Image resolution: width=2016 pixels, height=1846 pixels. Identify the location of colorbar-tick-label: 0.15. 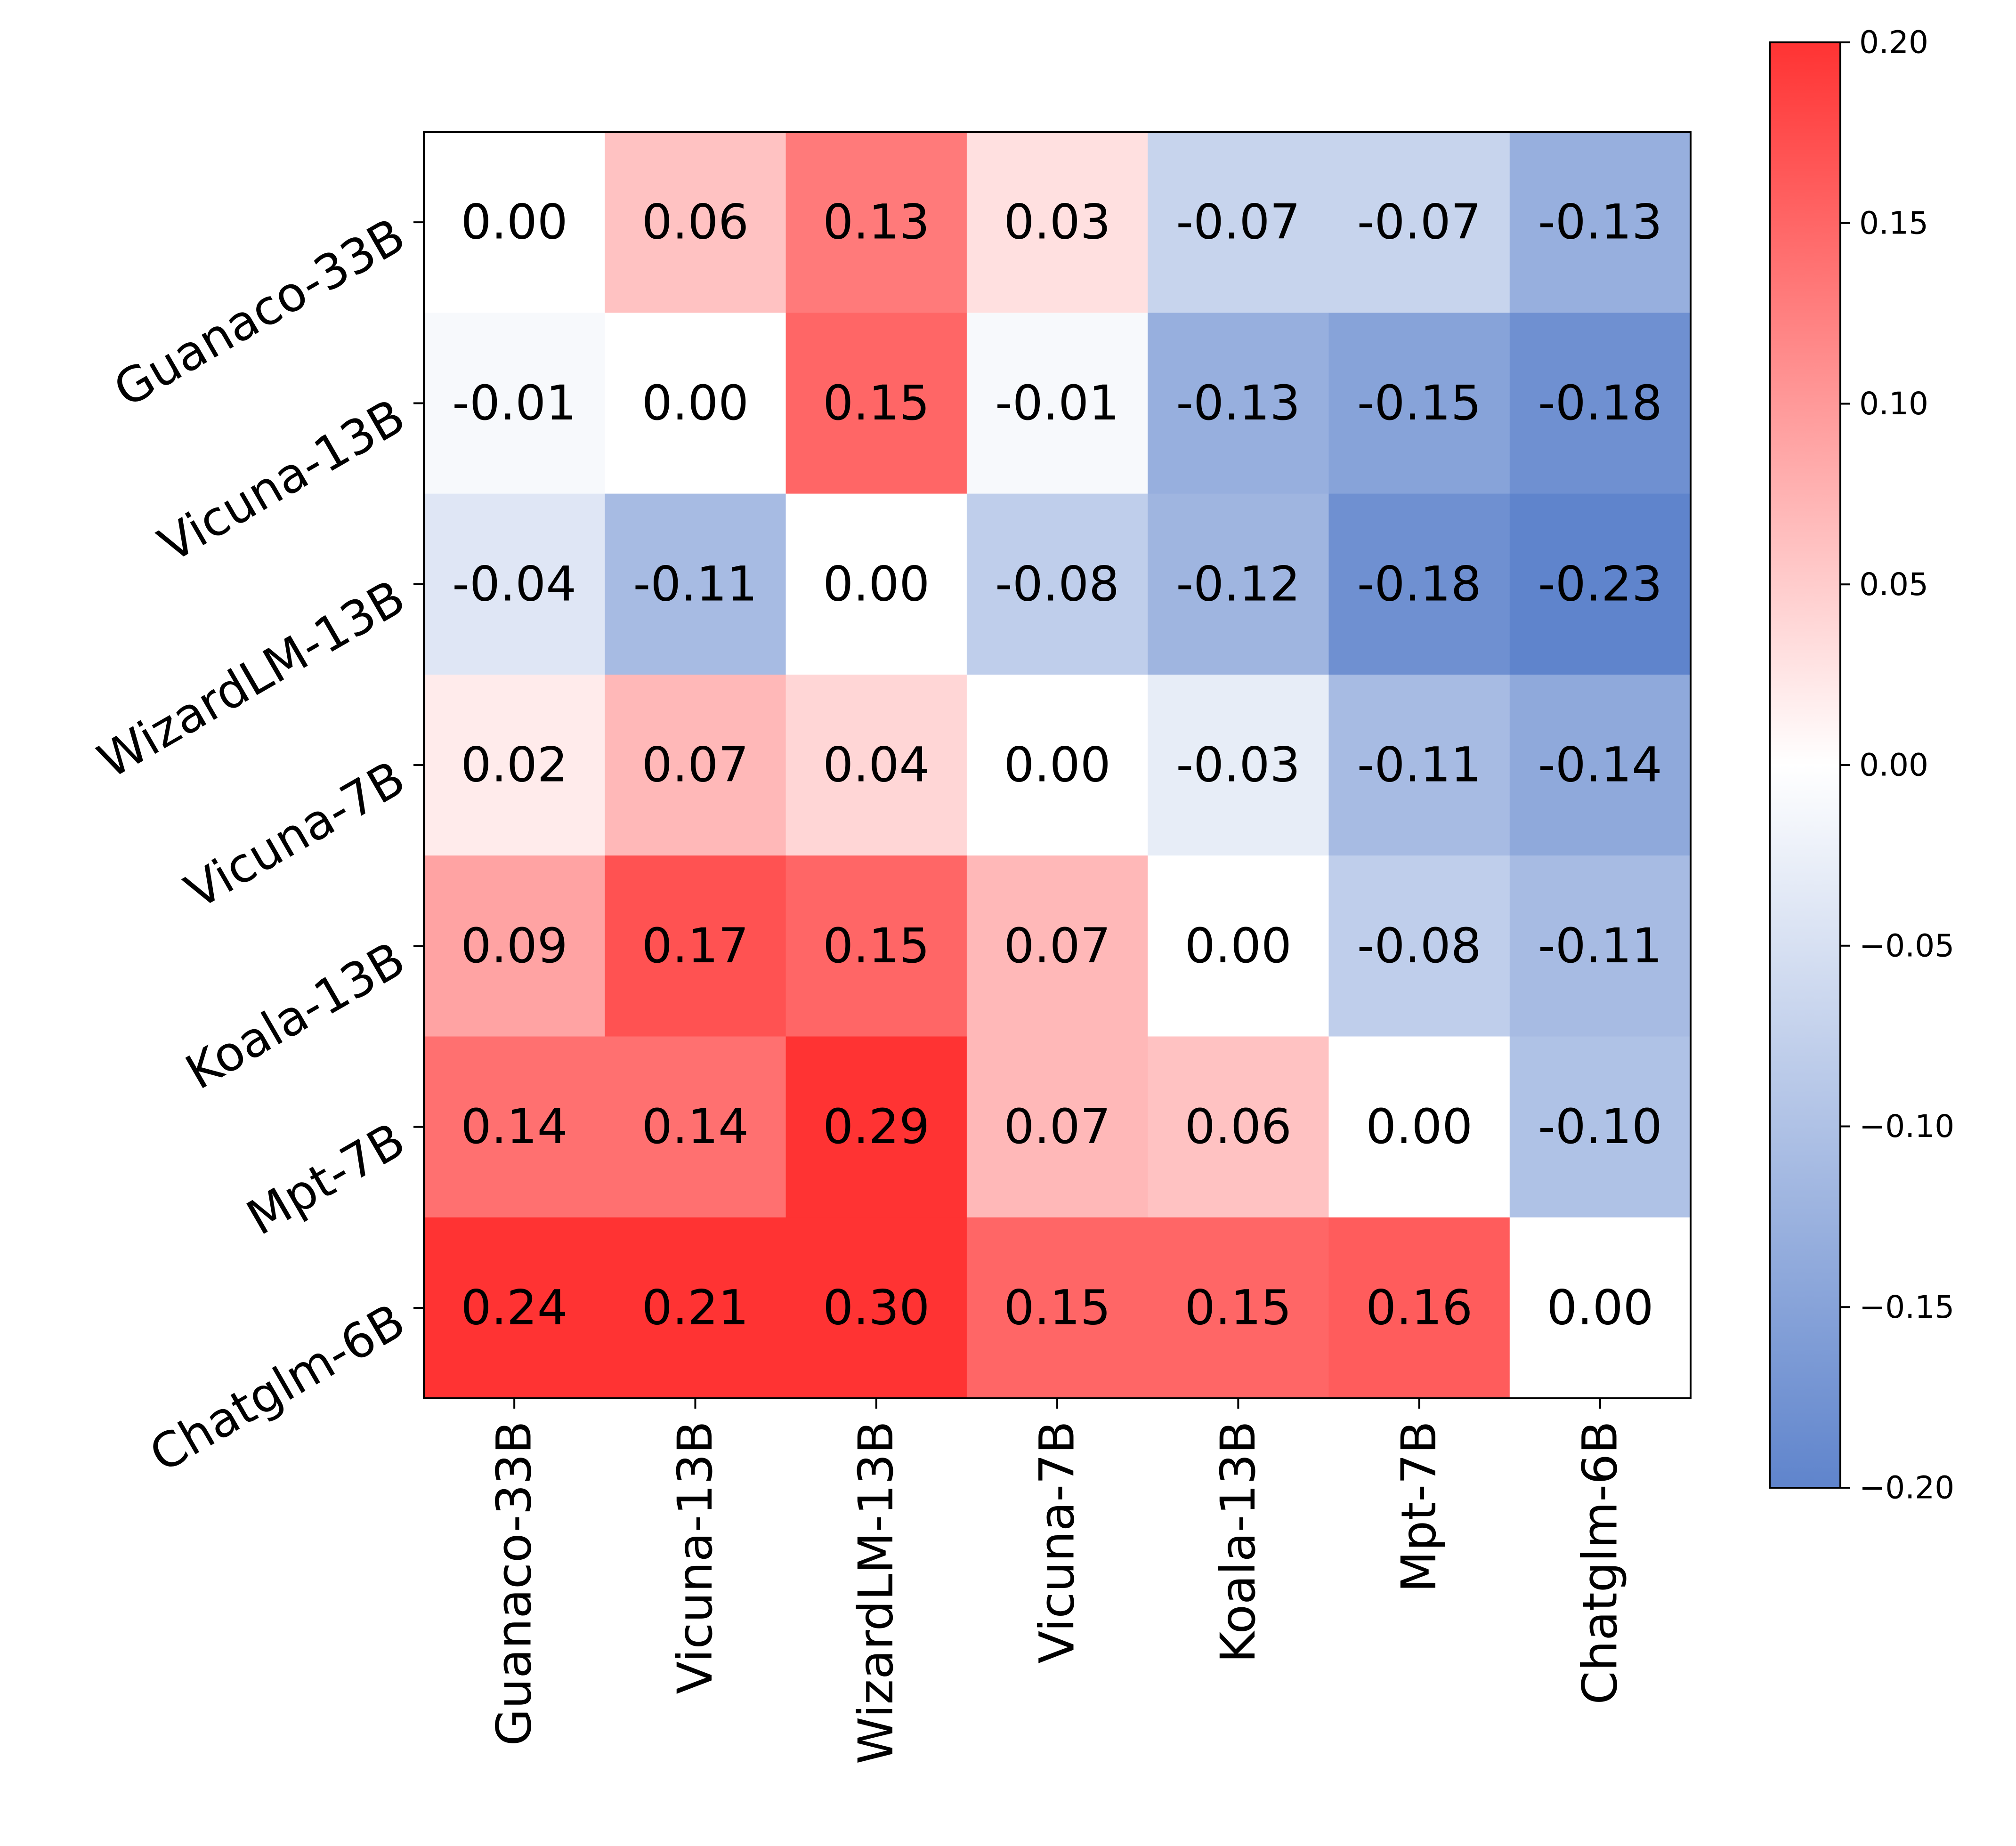
(1893, 223).